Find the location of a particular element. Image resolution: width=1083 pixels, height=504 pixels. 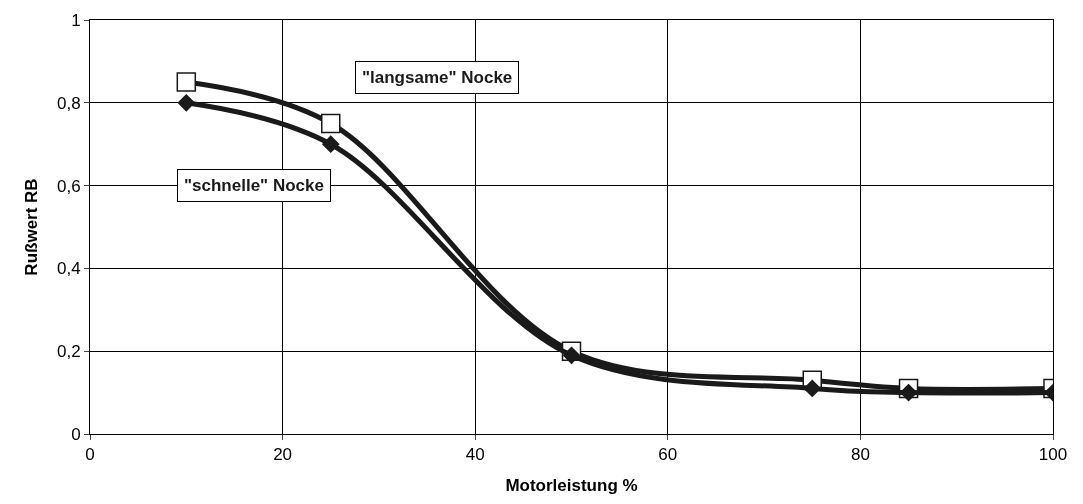

x-tick-label: 80 is located at coordinates (860, 455).